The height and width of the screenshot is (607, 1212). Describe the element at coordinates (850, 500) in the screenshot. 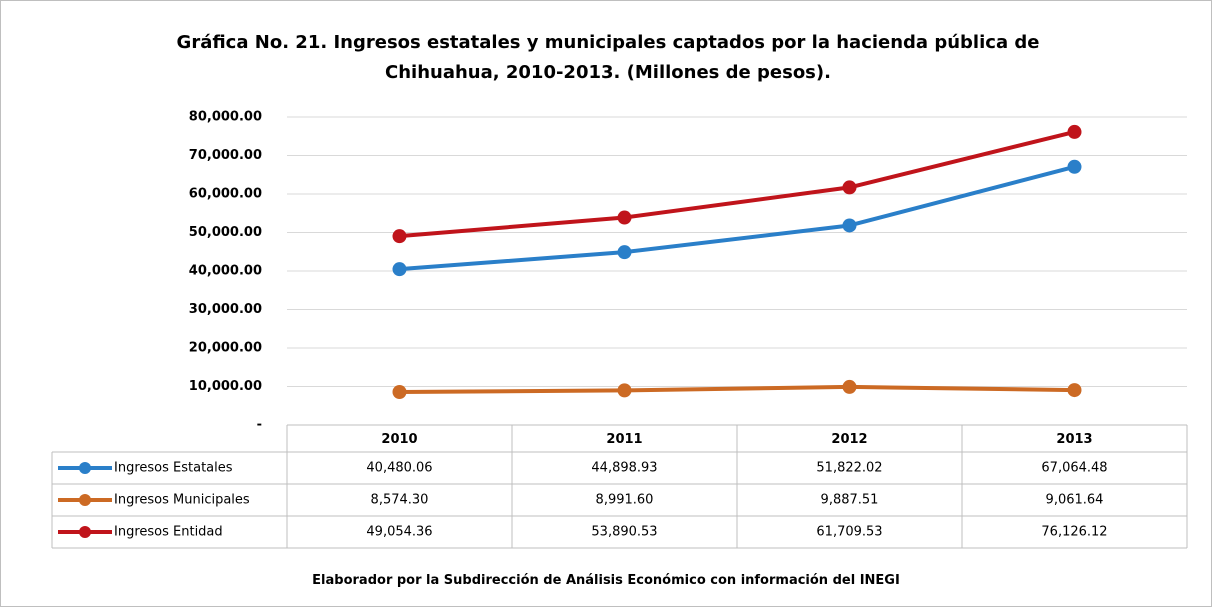

I see `table-value: 9,887.51` at that location.